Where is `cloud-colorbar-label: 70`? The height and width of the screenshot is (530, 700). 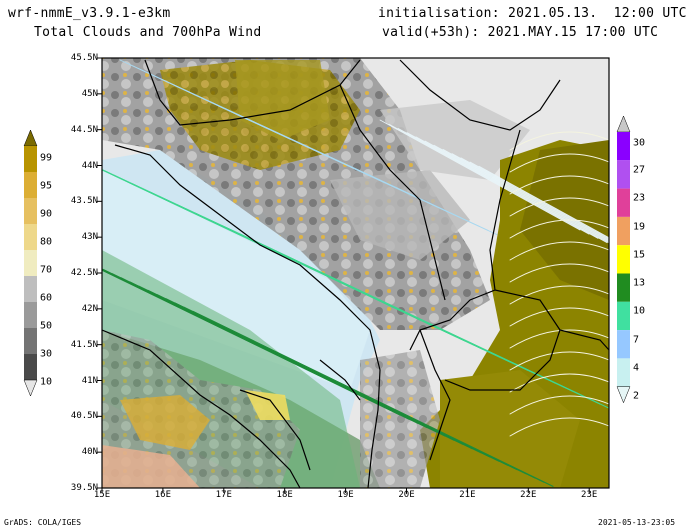
cloud-colorbar-label: 70 is located at coordinates (46, 270).